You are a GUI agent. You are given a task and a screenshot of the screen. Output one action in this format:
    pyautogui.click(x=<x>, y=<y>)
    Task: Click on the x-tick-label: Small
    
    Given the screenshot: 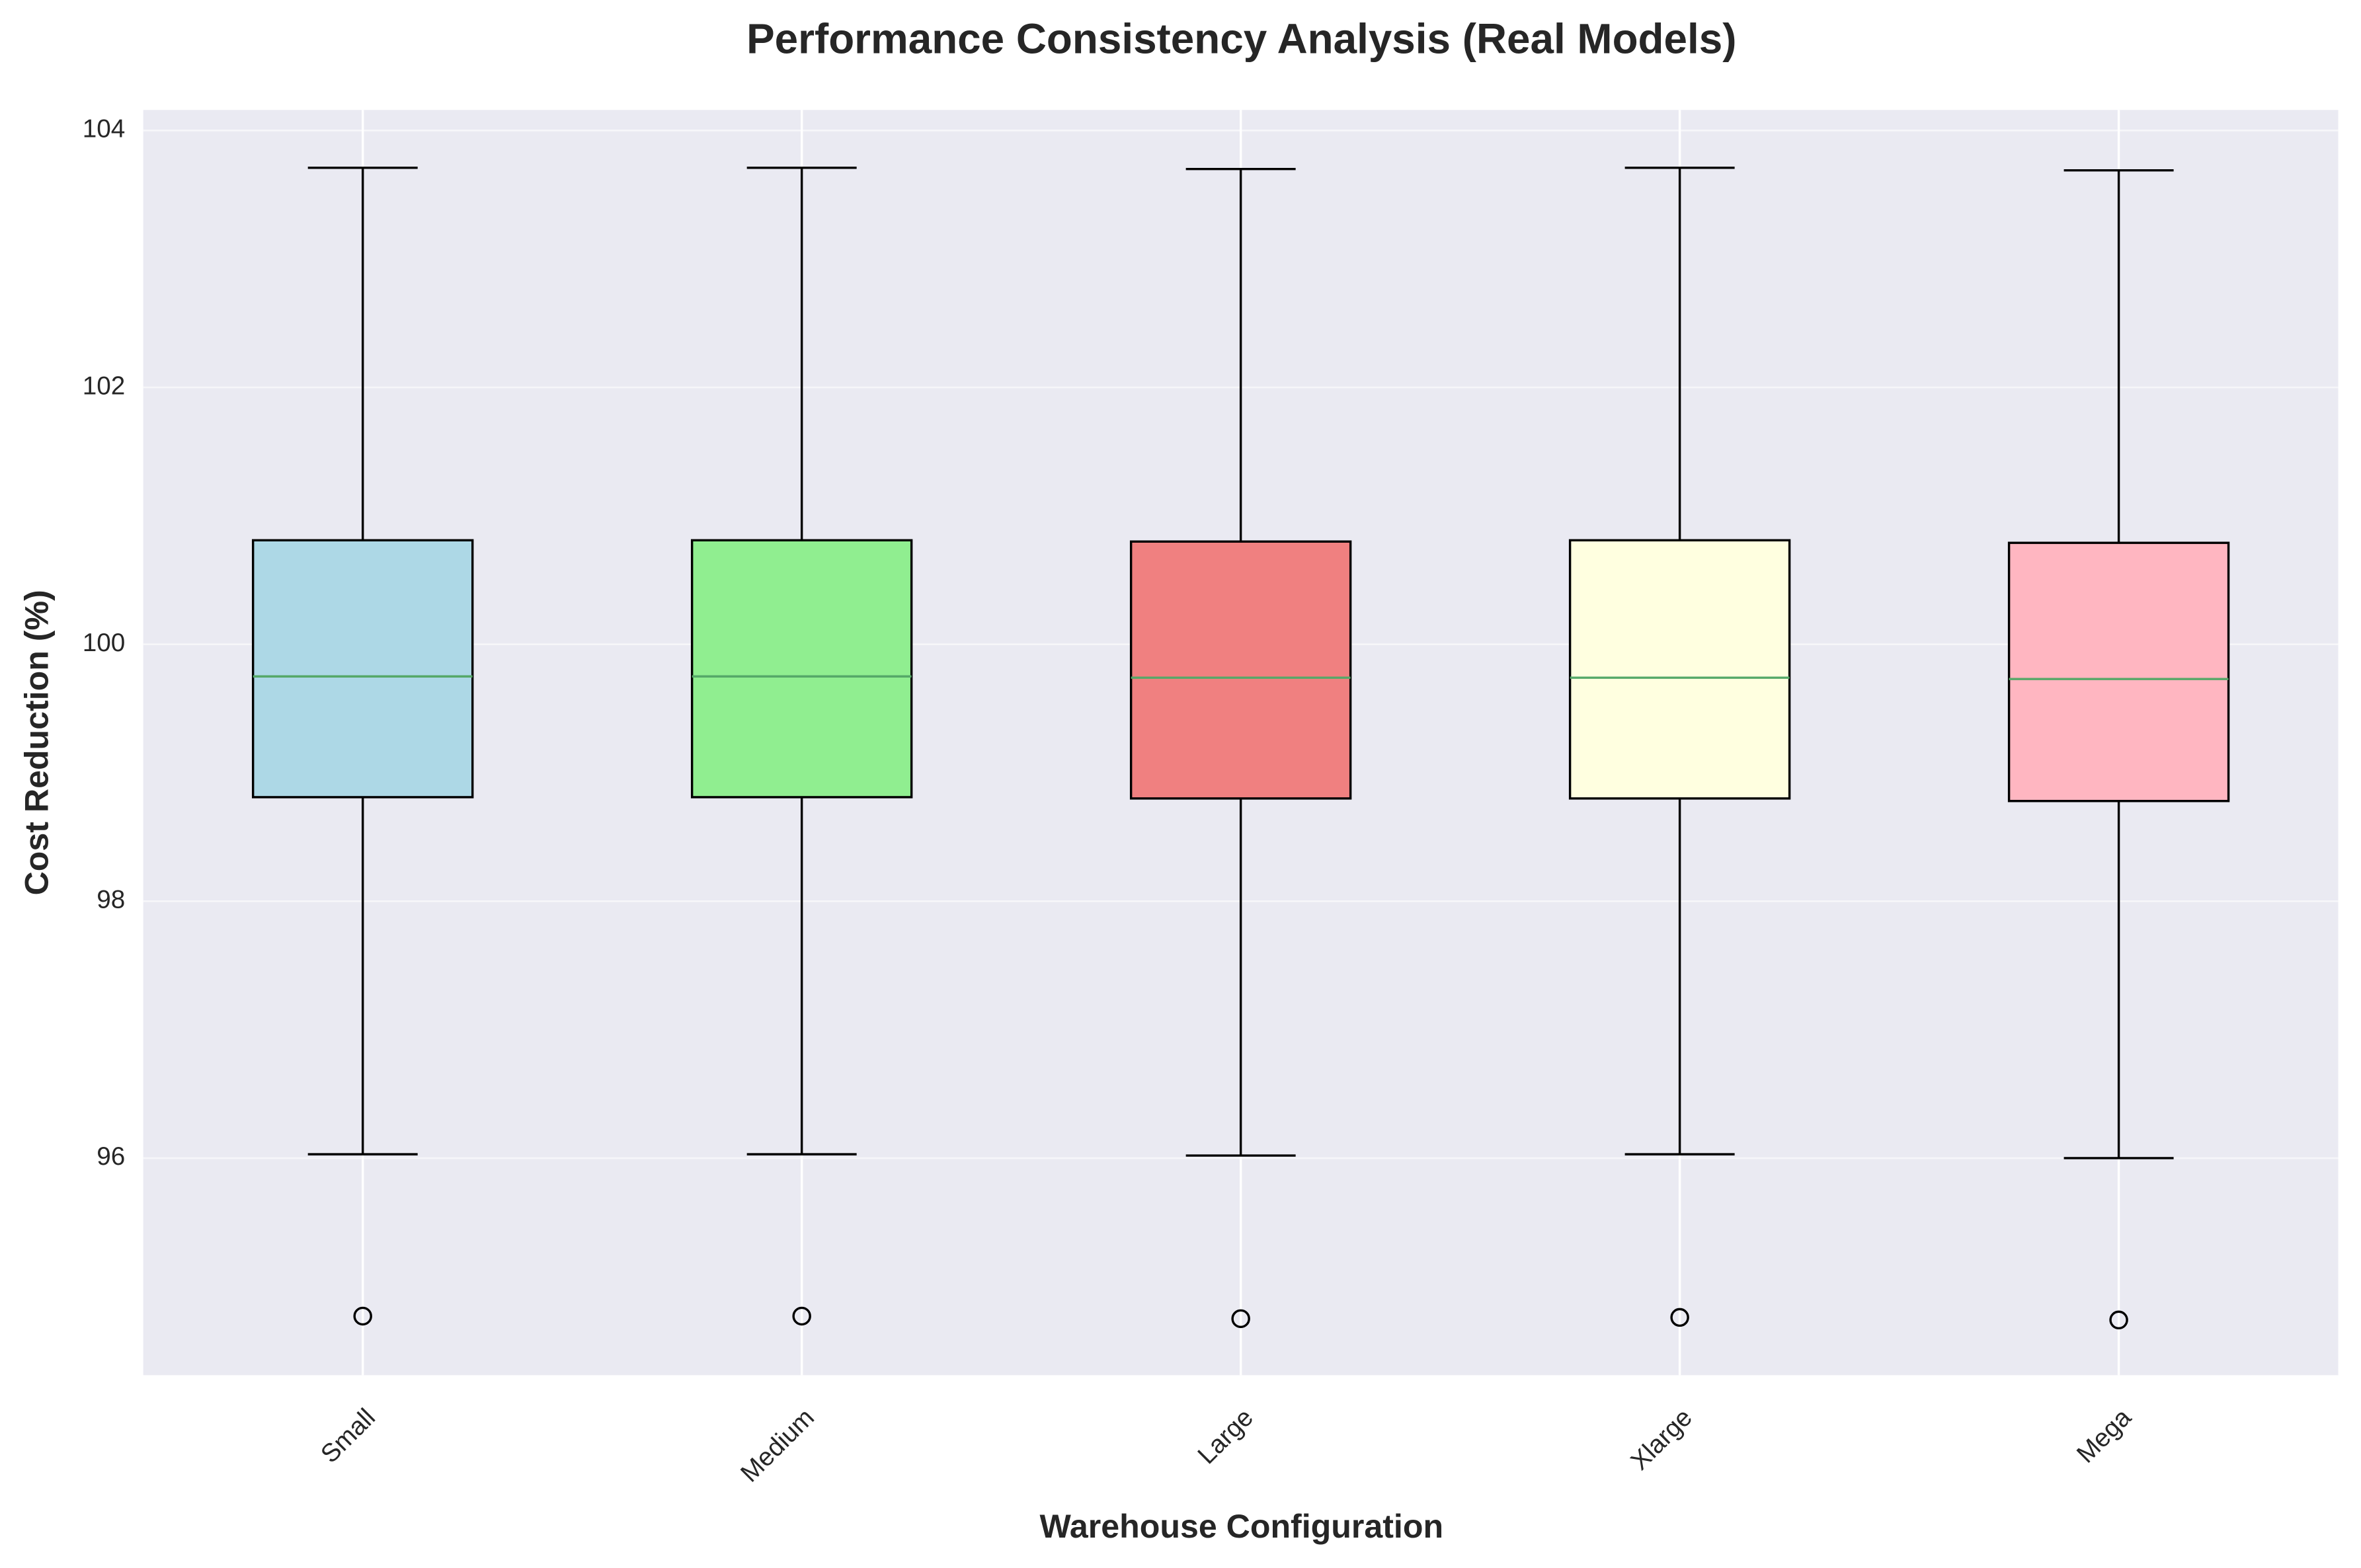 What is the action you would take?
    pyautogui.click(x=348, y=1436)
    